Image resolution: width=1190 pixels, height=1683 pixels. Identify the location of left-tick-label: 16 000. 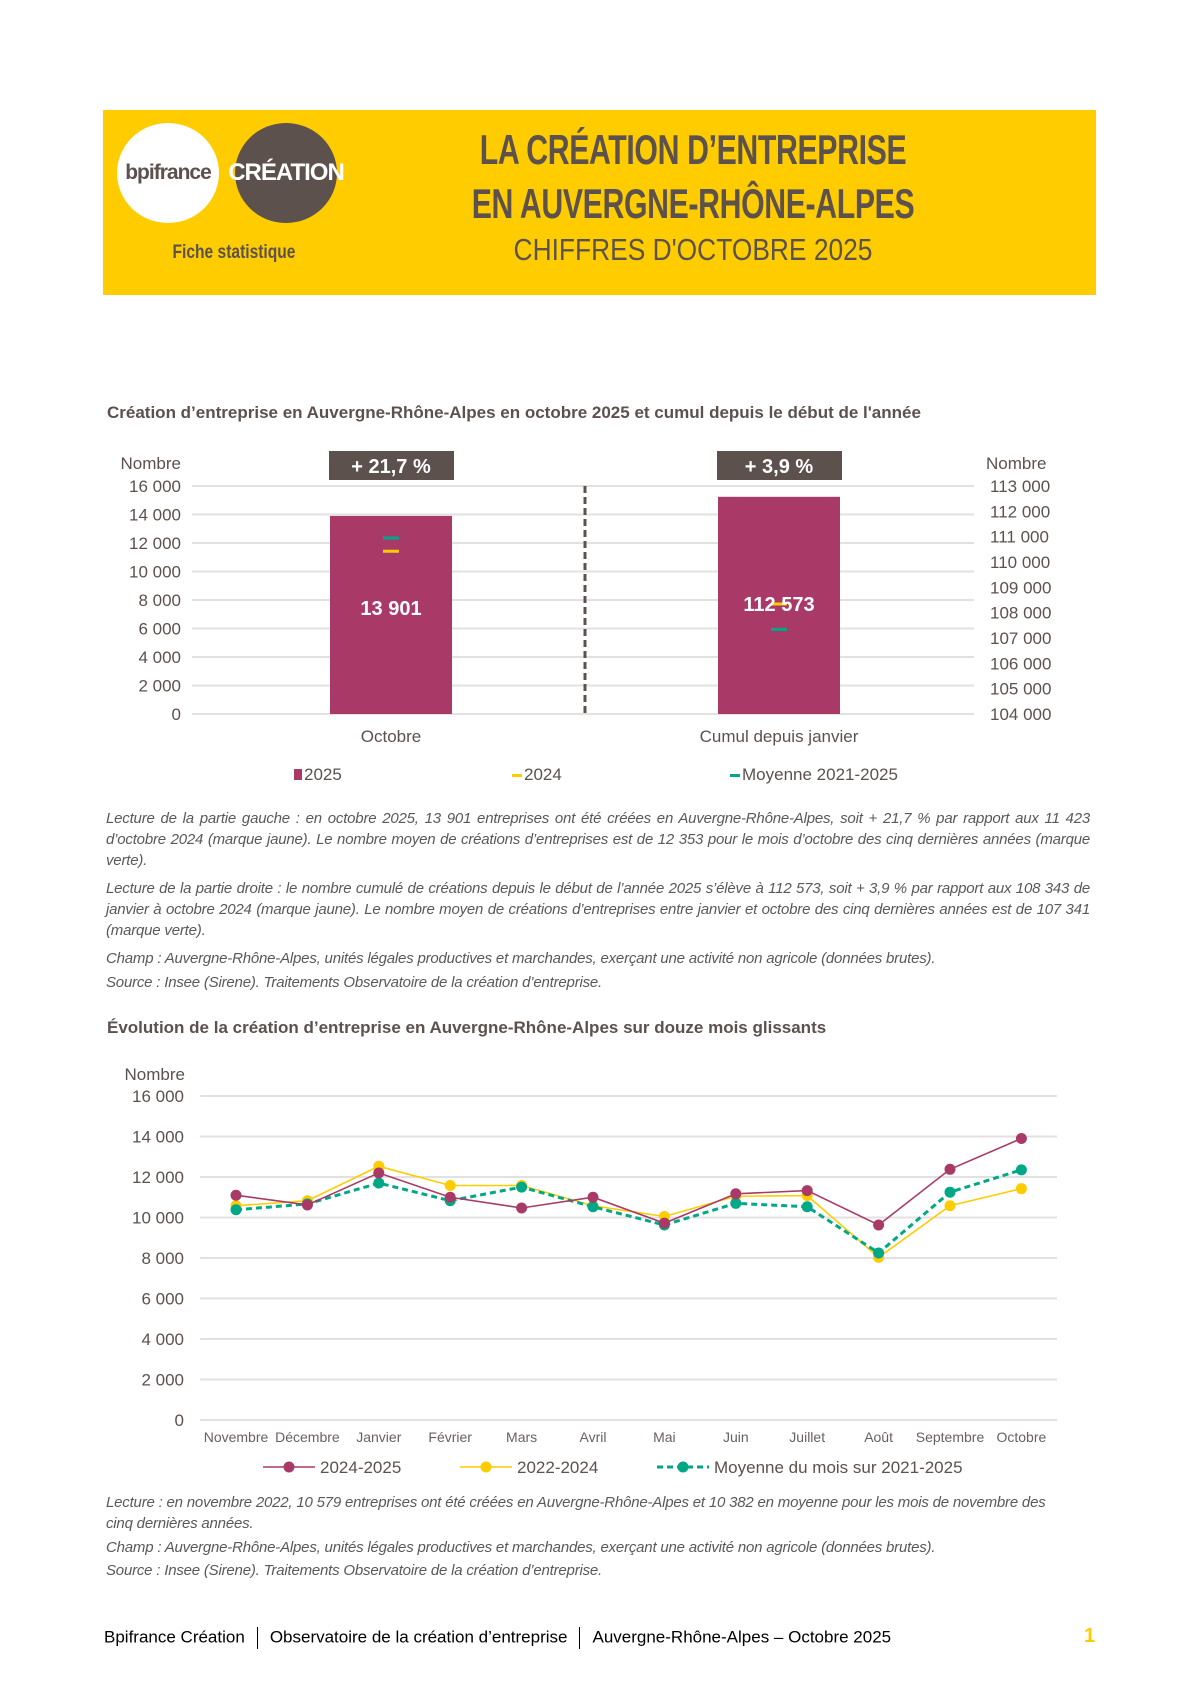
(155, 486).